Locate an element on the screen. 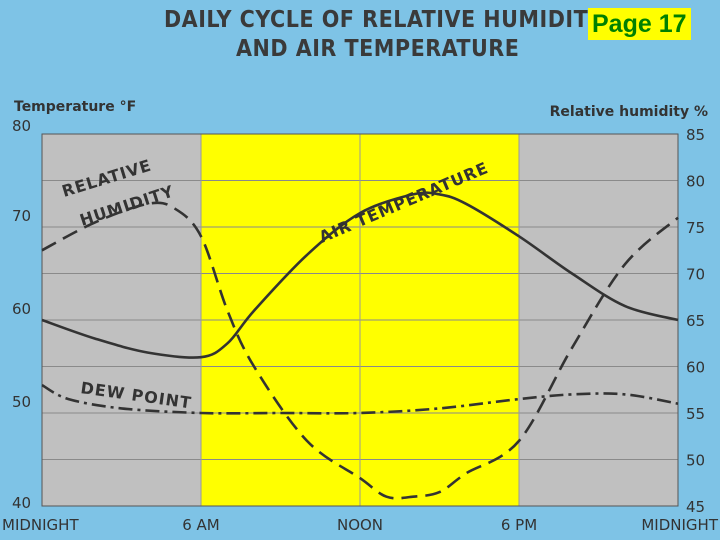 Image resolution: width=720 pixels, height=540 pixels. left-tick-label: 80 is located at coordinates (21, 126).